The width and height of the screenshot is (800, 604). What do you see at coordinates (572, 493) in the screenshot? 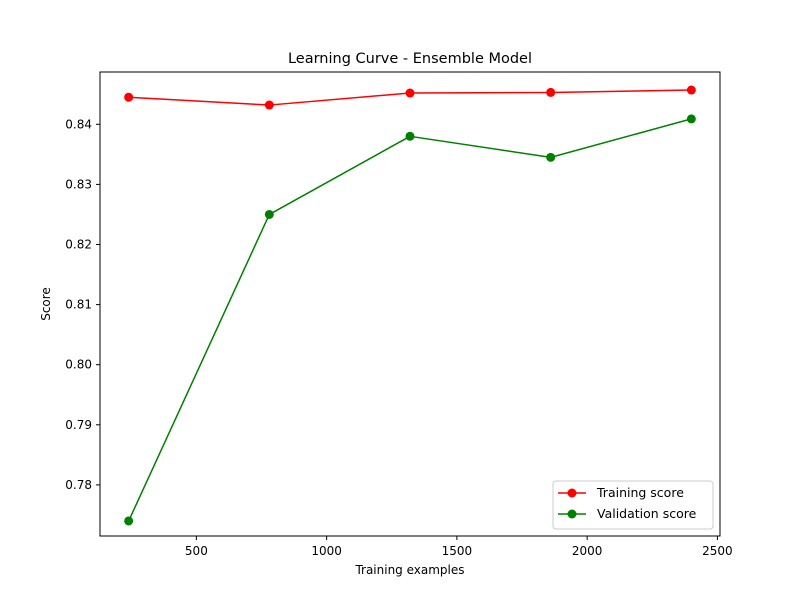
I see `legend-marker-training` at bounding box center [572, 493].